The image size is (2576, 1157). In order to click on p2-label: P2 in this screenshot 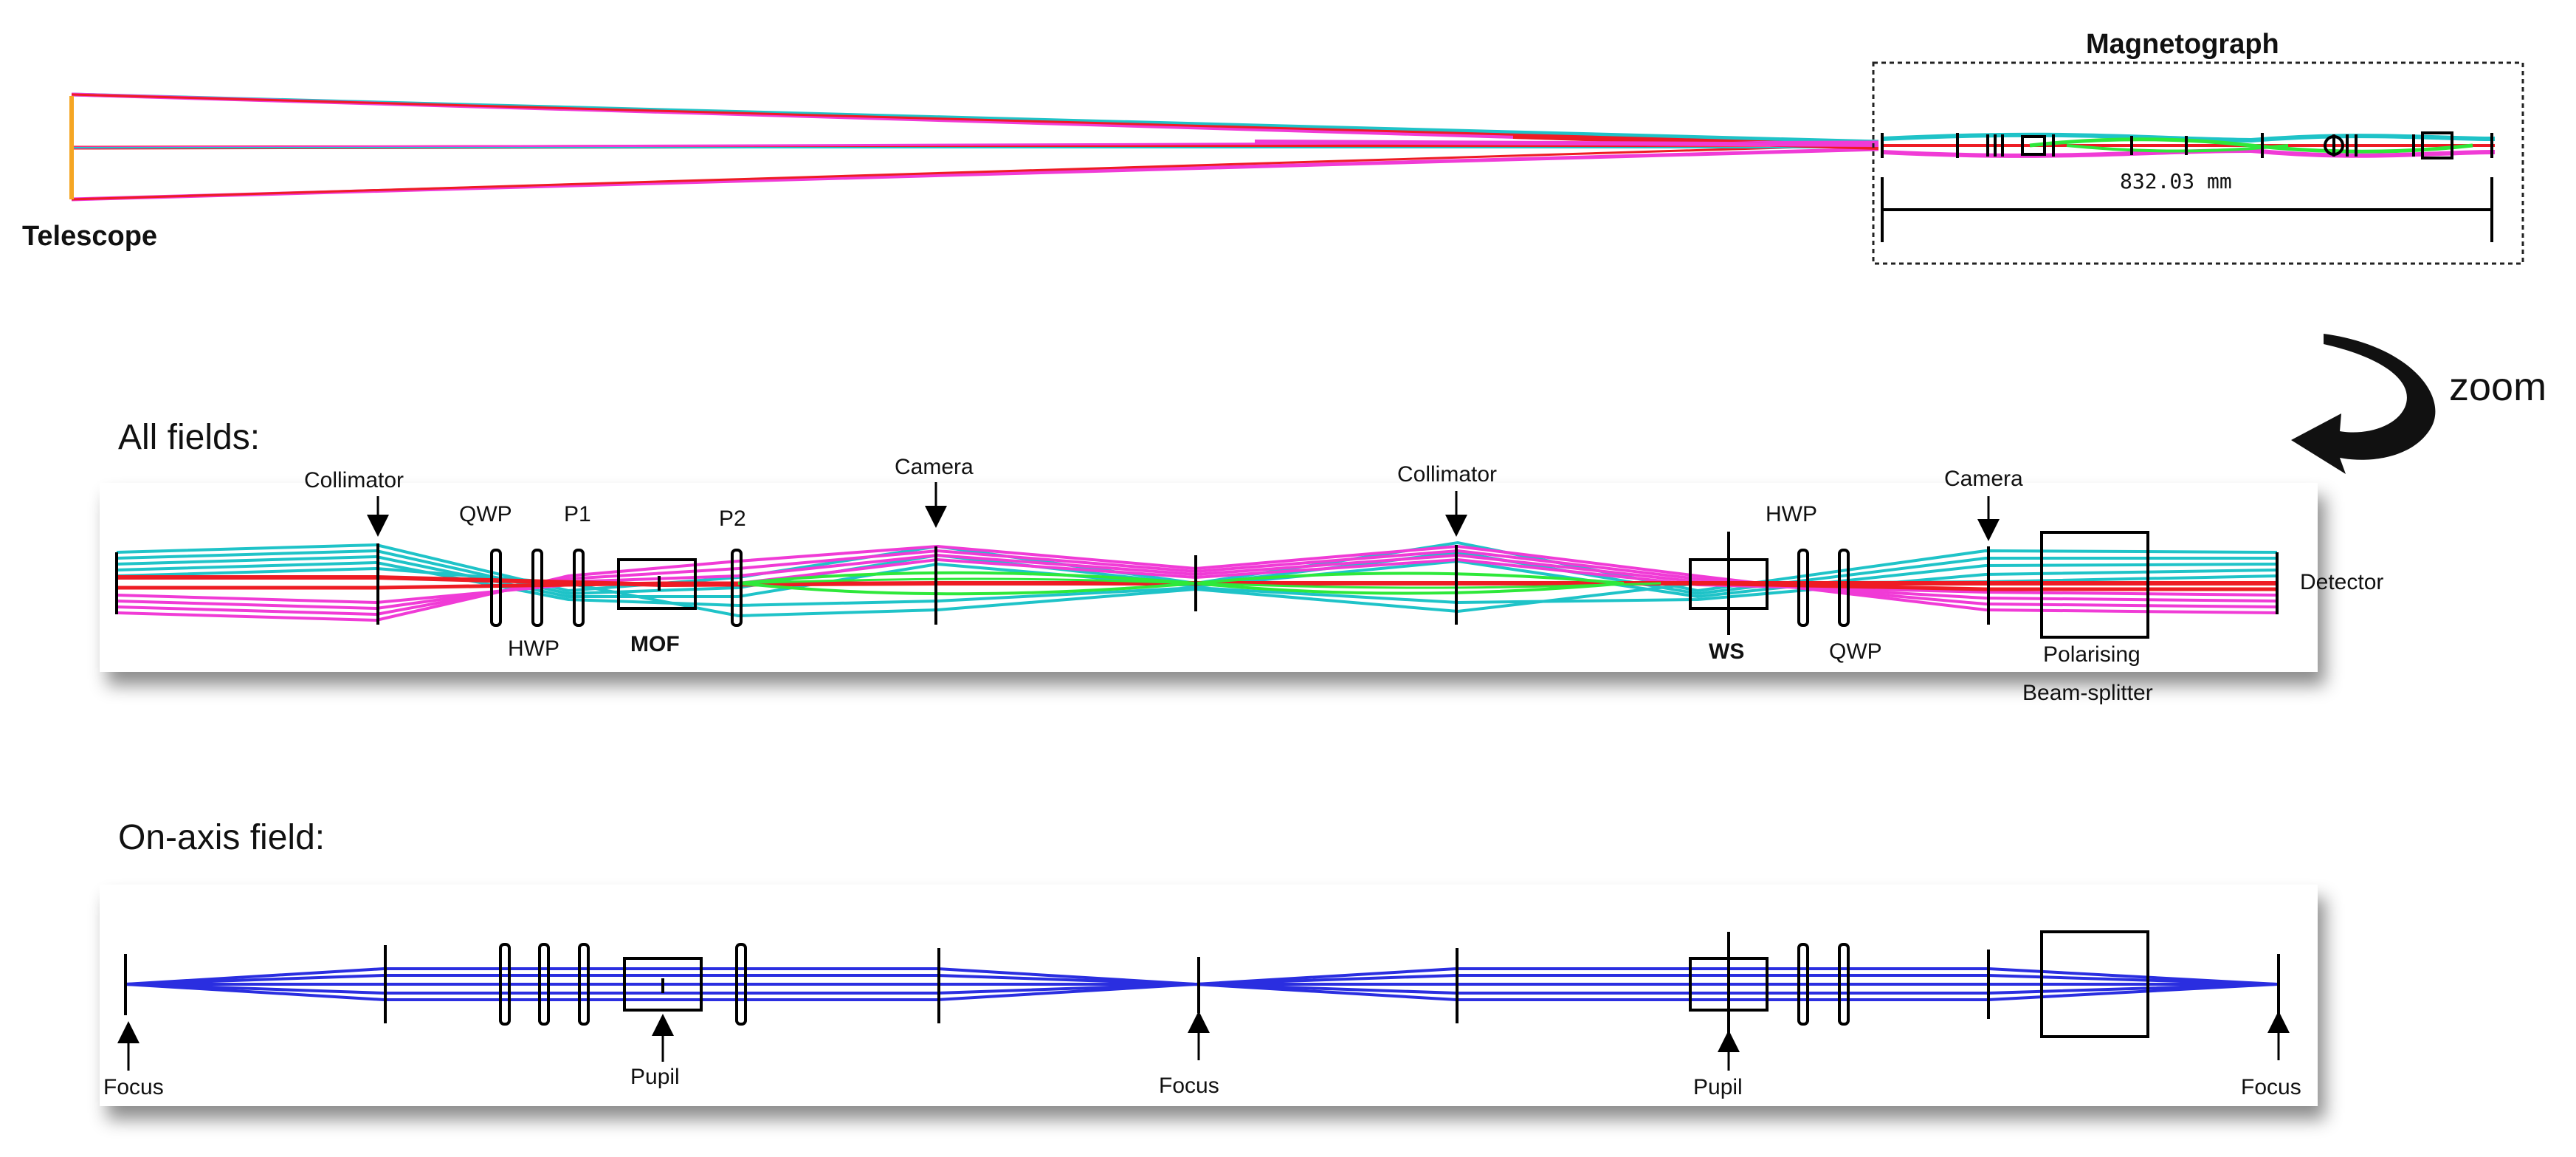, I will do `click(732, 519)`.